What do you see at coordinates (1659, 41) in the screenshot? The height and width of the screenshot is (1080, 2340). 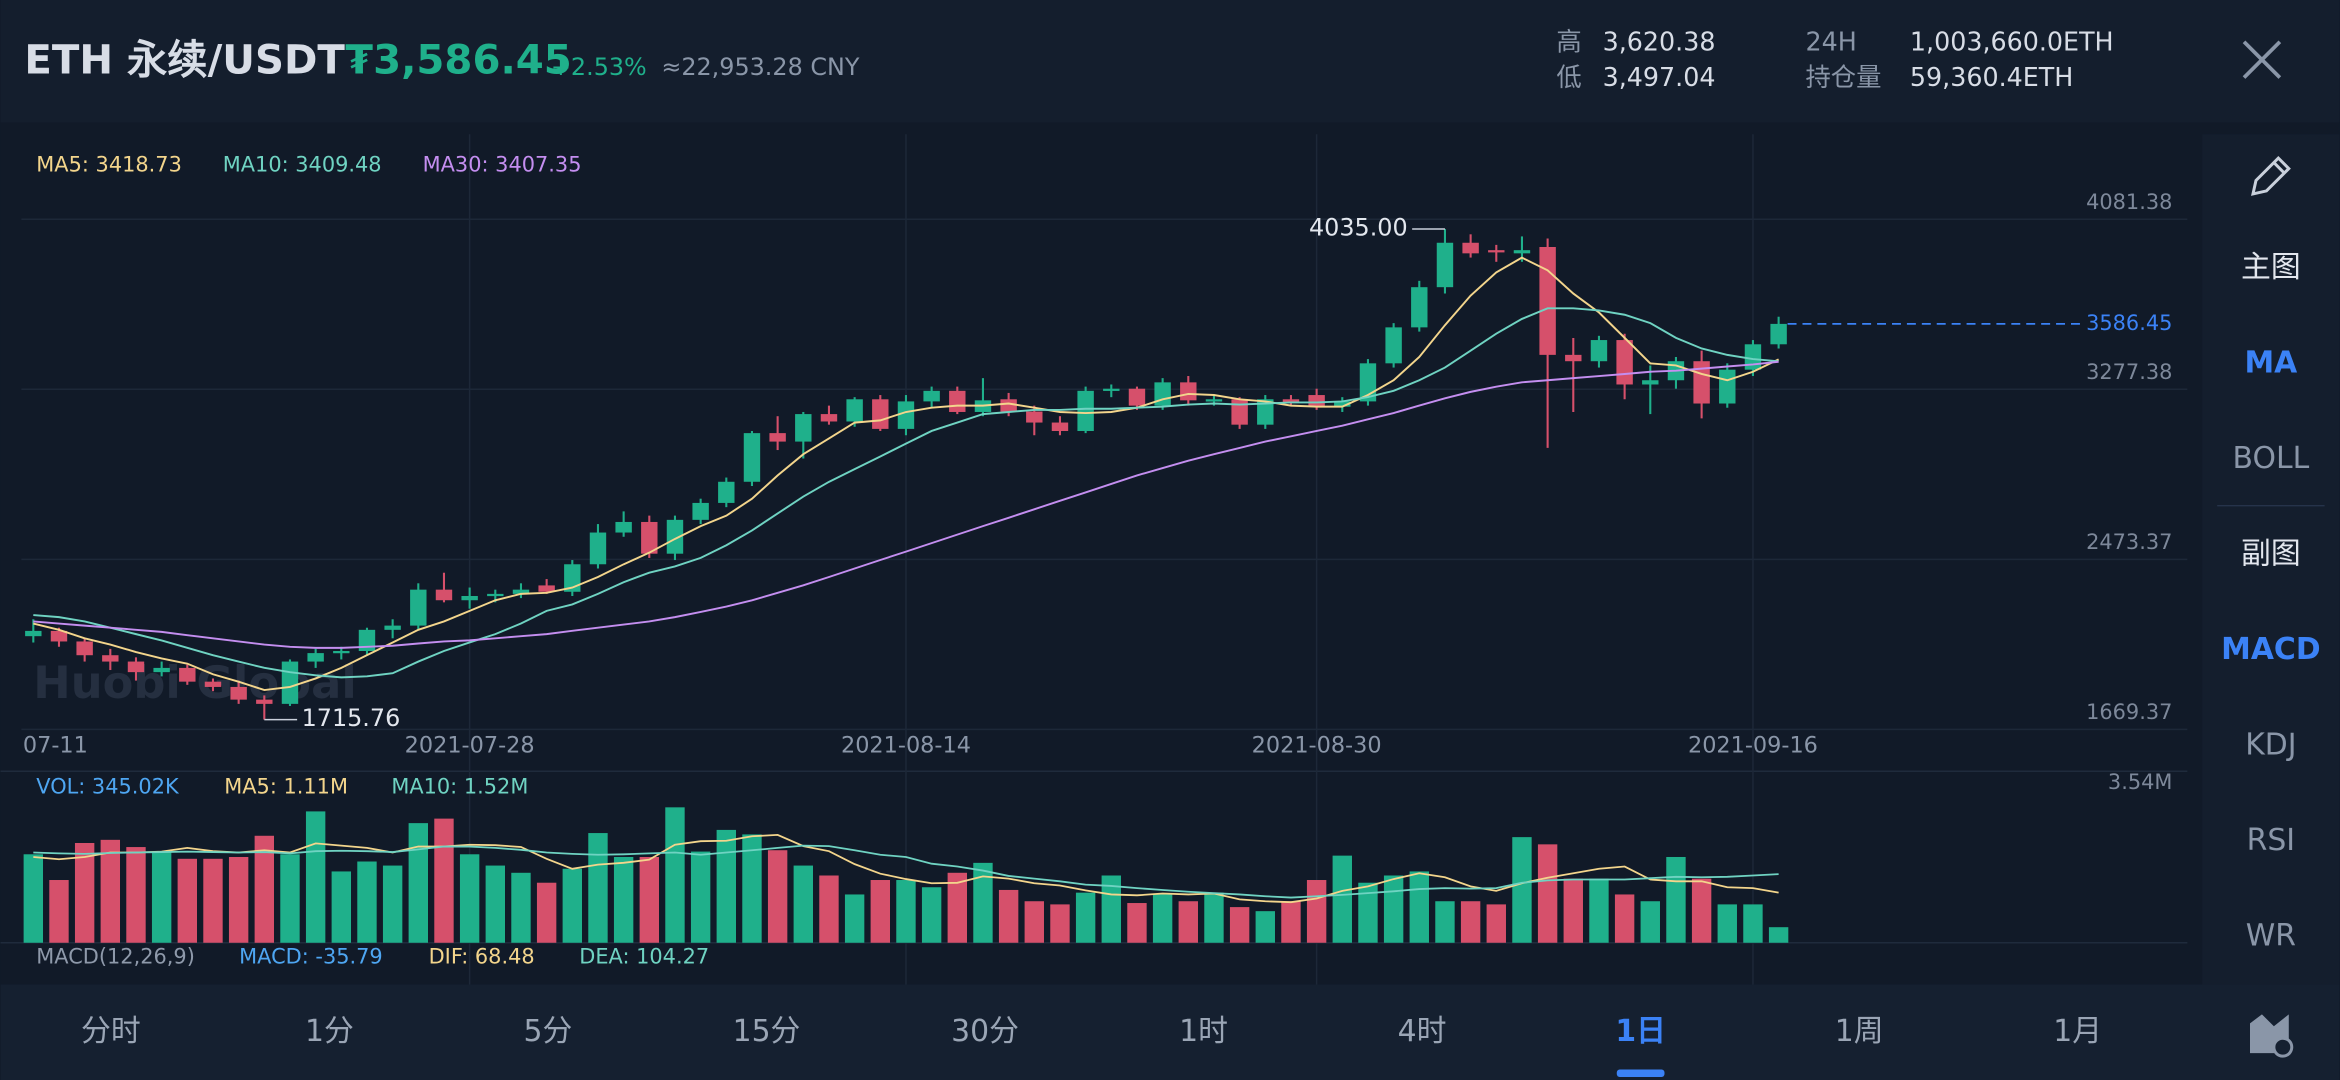 I see `stat-value: 3,620.38` at bounding box center [1659, 41].